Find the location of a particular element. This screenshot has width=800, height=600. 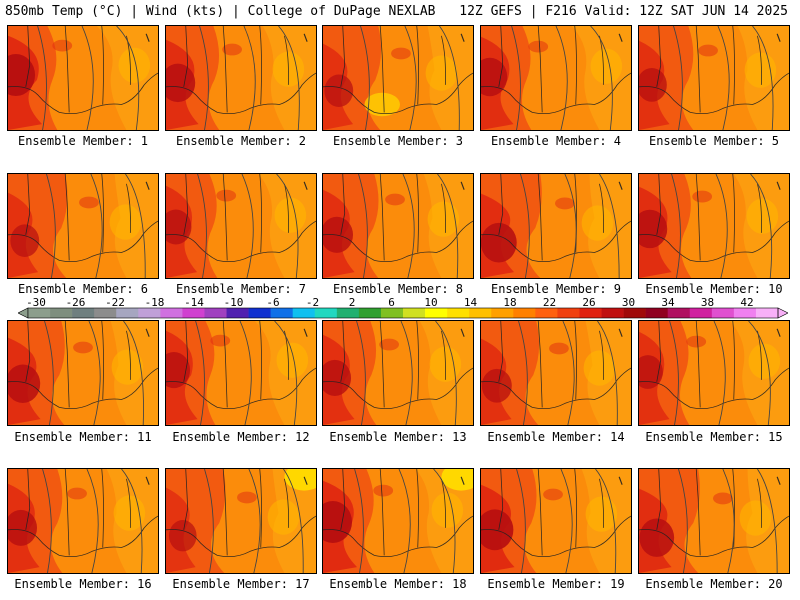

ensemble-member-label: Ensemble Member: 19 is located at coordinates (556, 584).